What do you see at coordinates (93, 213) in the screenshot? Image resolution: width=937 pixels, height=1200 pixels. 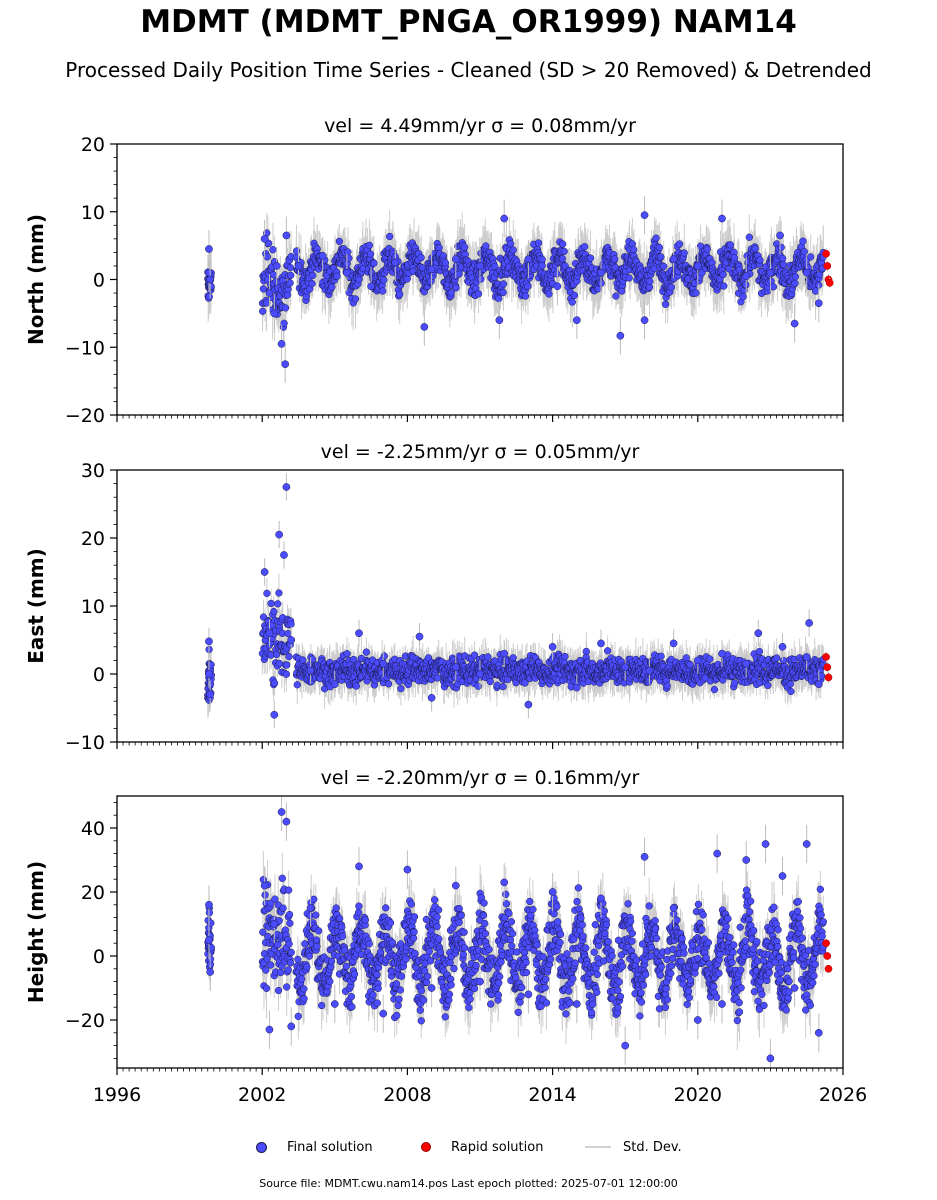 I see `y-tick-label: 10` at bounding box center [93, 213].